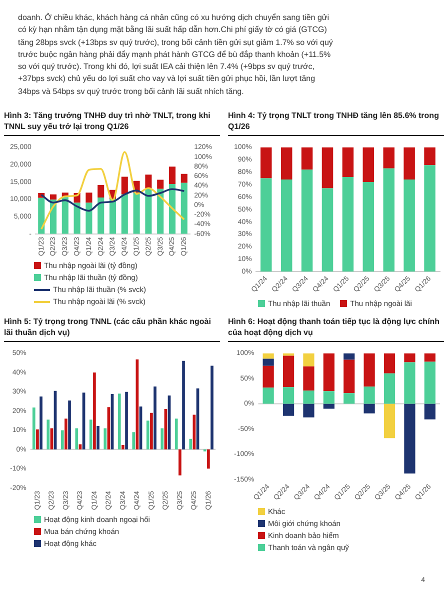 The width and height of the screenshot is (447, 594). Describe the element at coordinates (112, 123) in the screenshot. I see `chart-title: Hình 3: Tăng trưởng TNHĐ duy trì nhờ TNLT, trong khi TNNL suy yếu trở lại trong Q1/26` at that location.